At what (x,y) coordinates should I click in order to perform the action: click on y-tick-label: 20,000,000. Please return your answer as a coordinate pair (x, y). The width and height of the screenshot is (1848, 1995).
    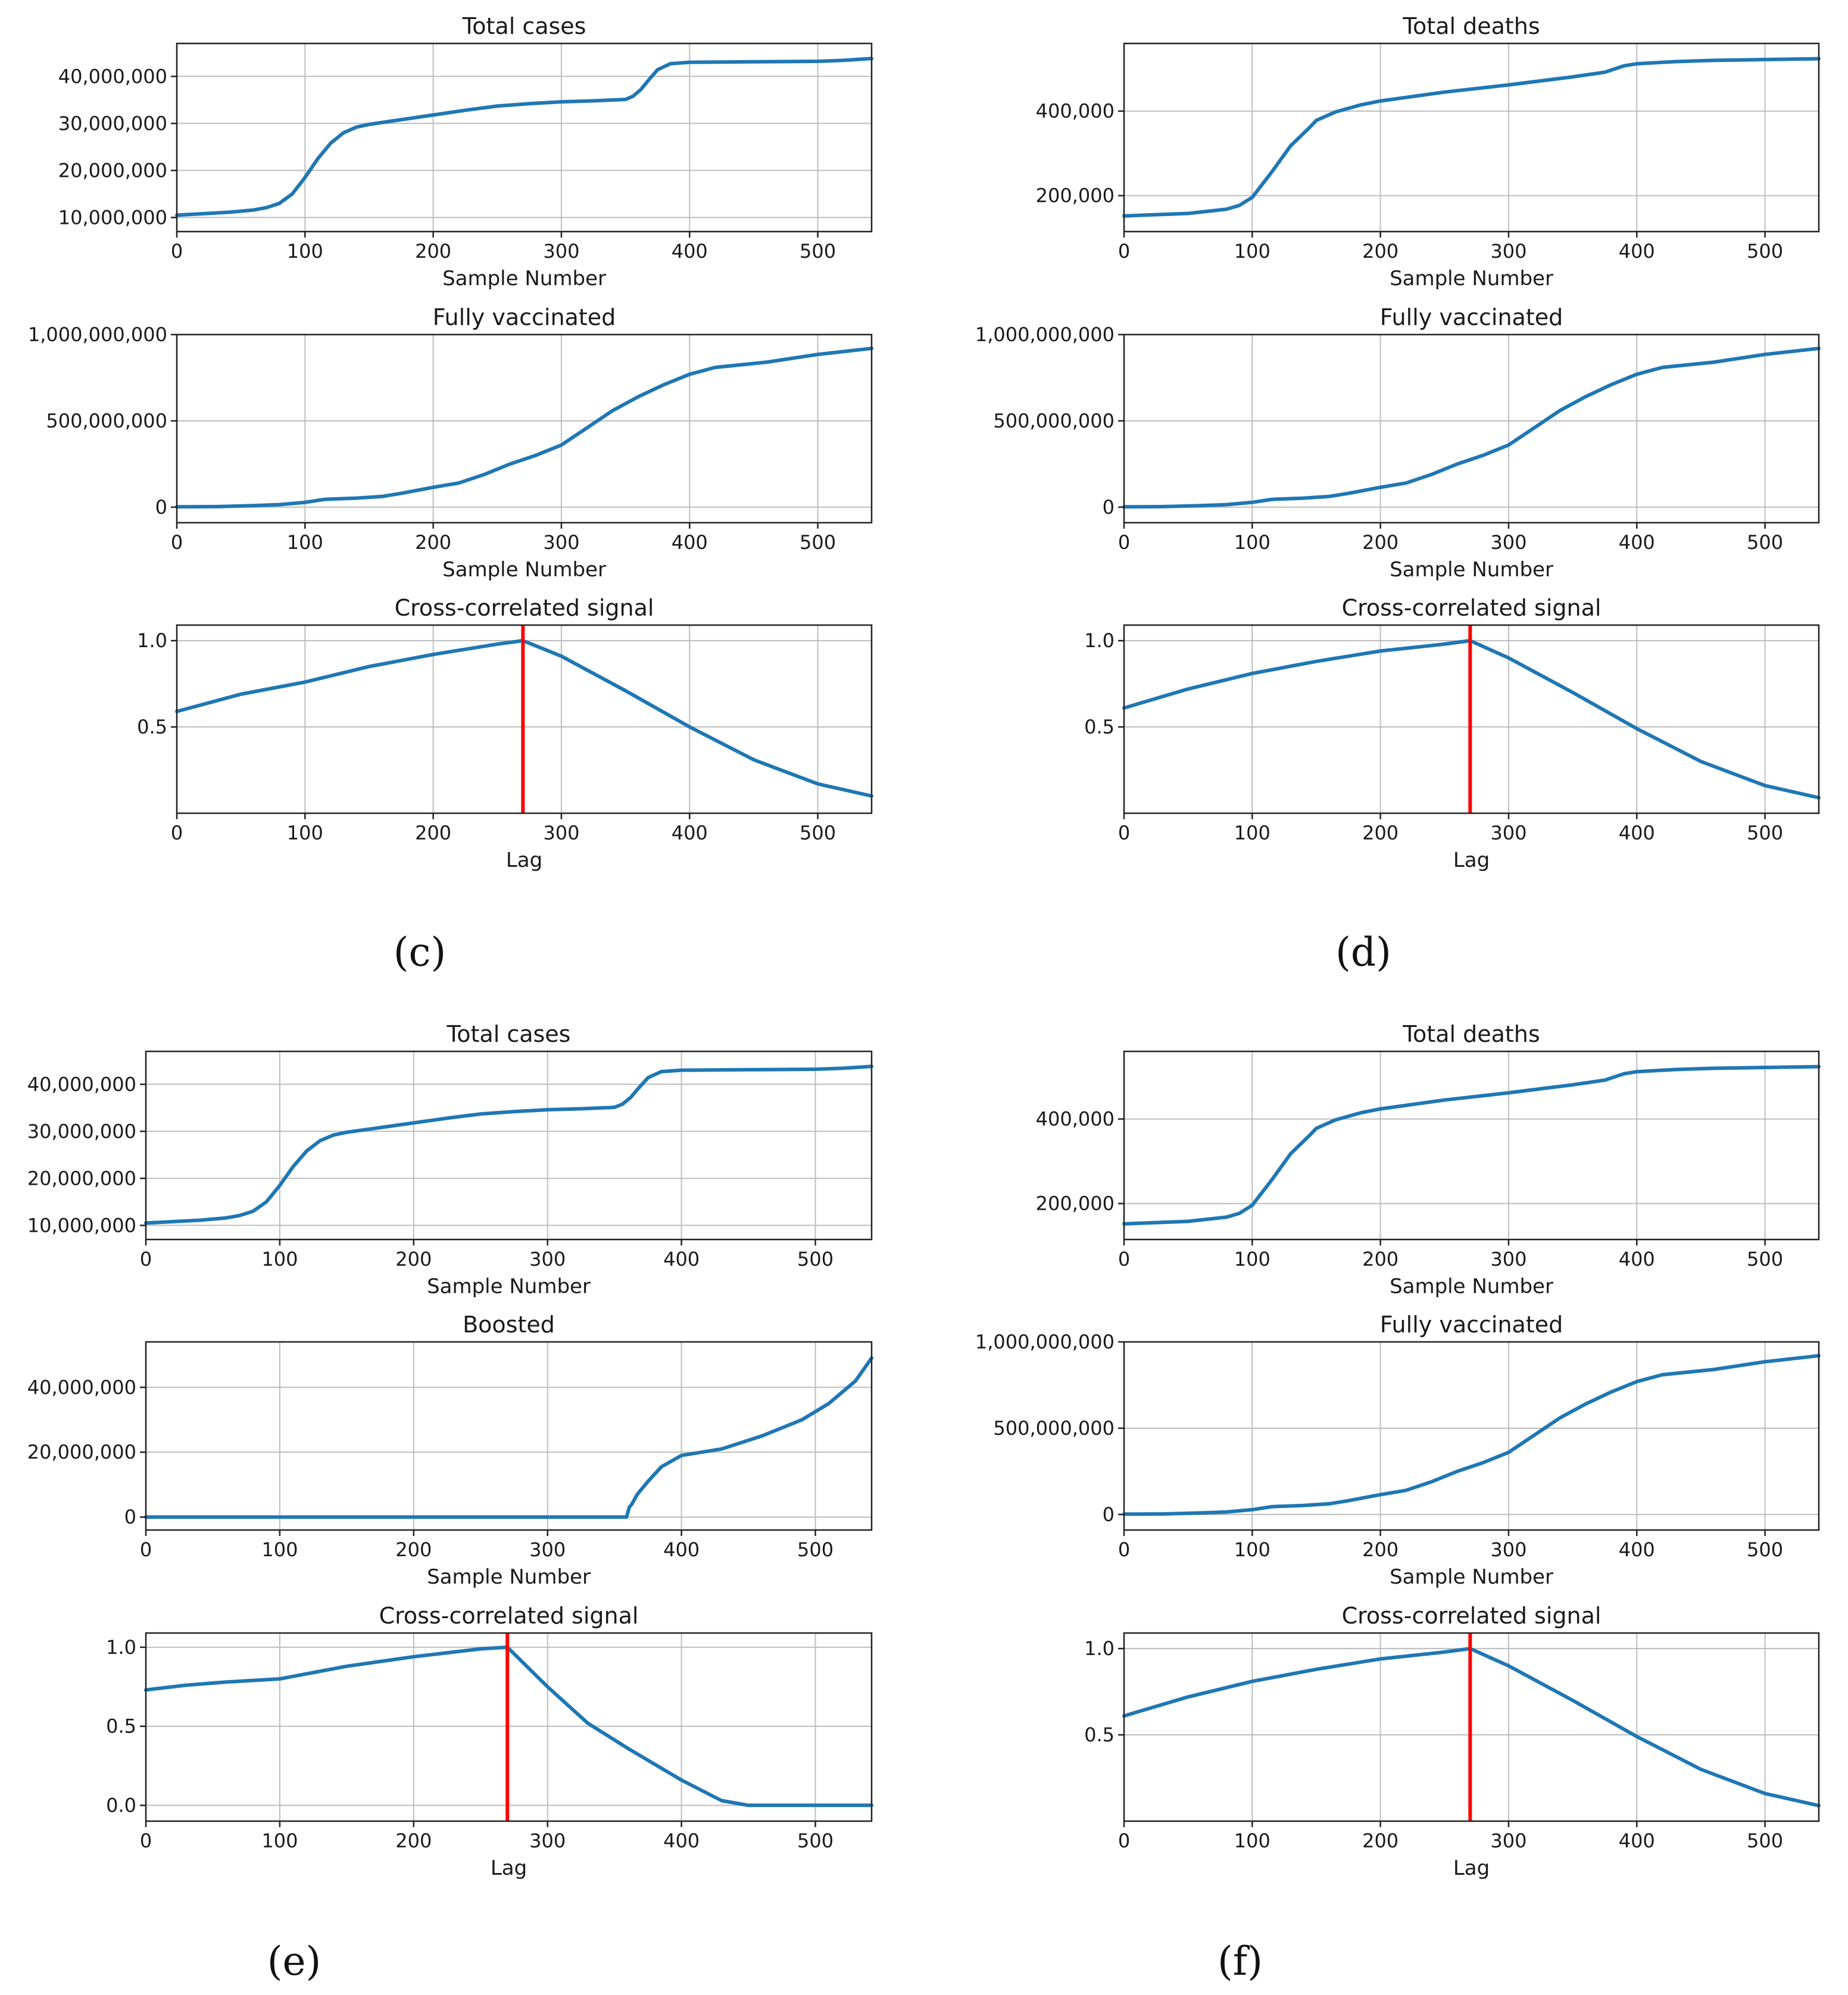
    Looking at the image, I should click on (81, 1452).